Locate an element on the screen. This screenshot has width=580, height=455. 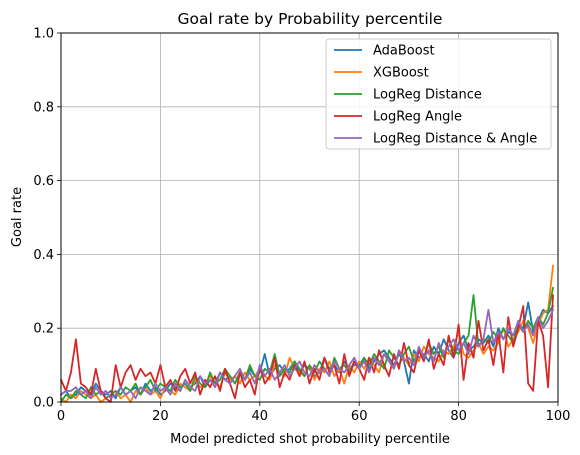
legend-label: LogReg Distance is located at coordinates (427, 95).